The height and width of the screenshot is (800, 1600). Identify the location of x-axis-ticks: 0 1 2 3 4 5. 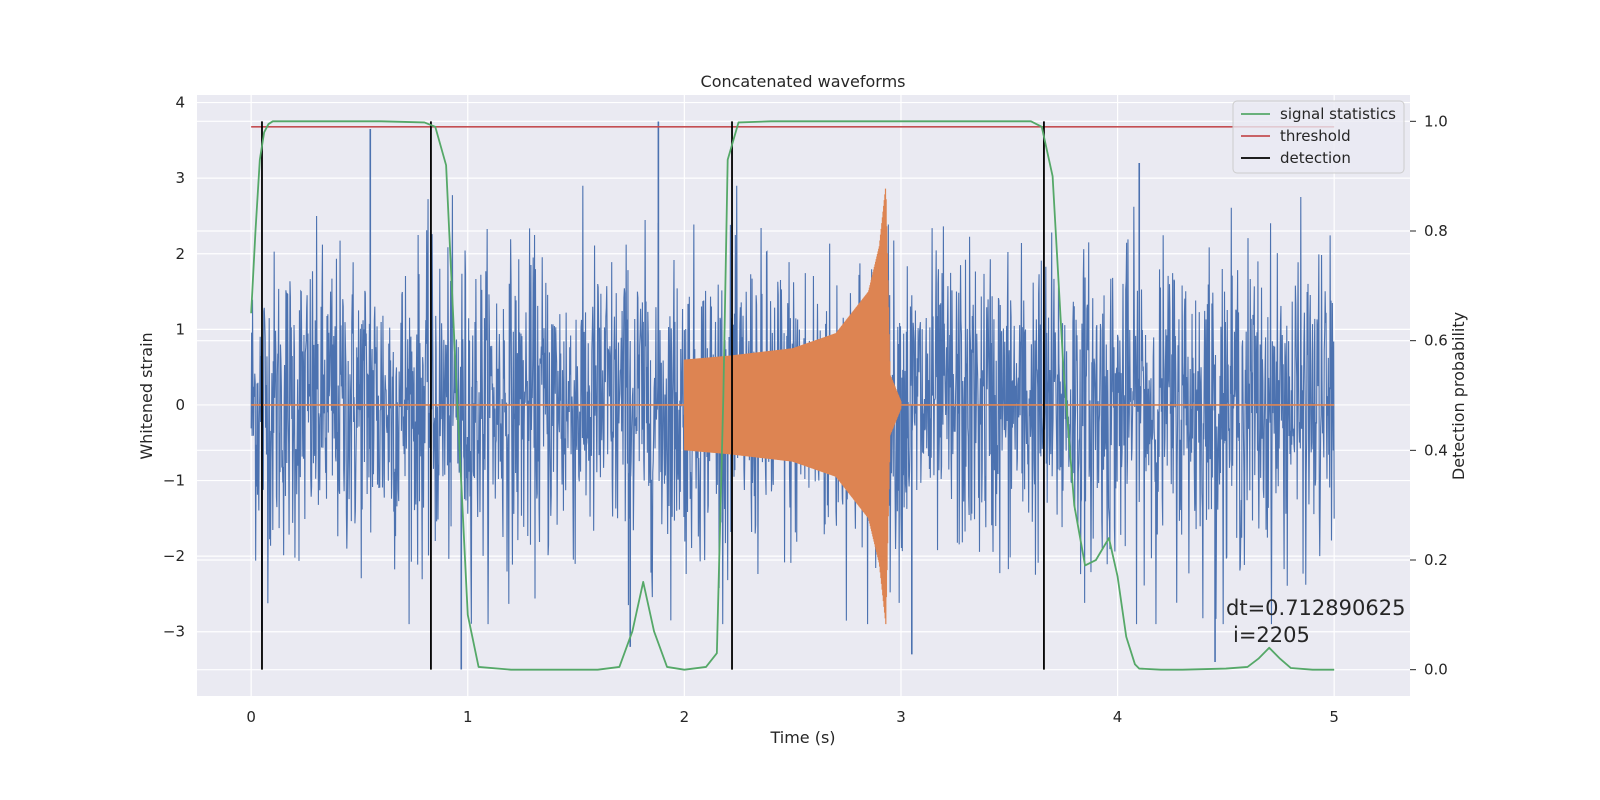
(792, 717).